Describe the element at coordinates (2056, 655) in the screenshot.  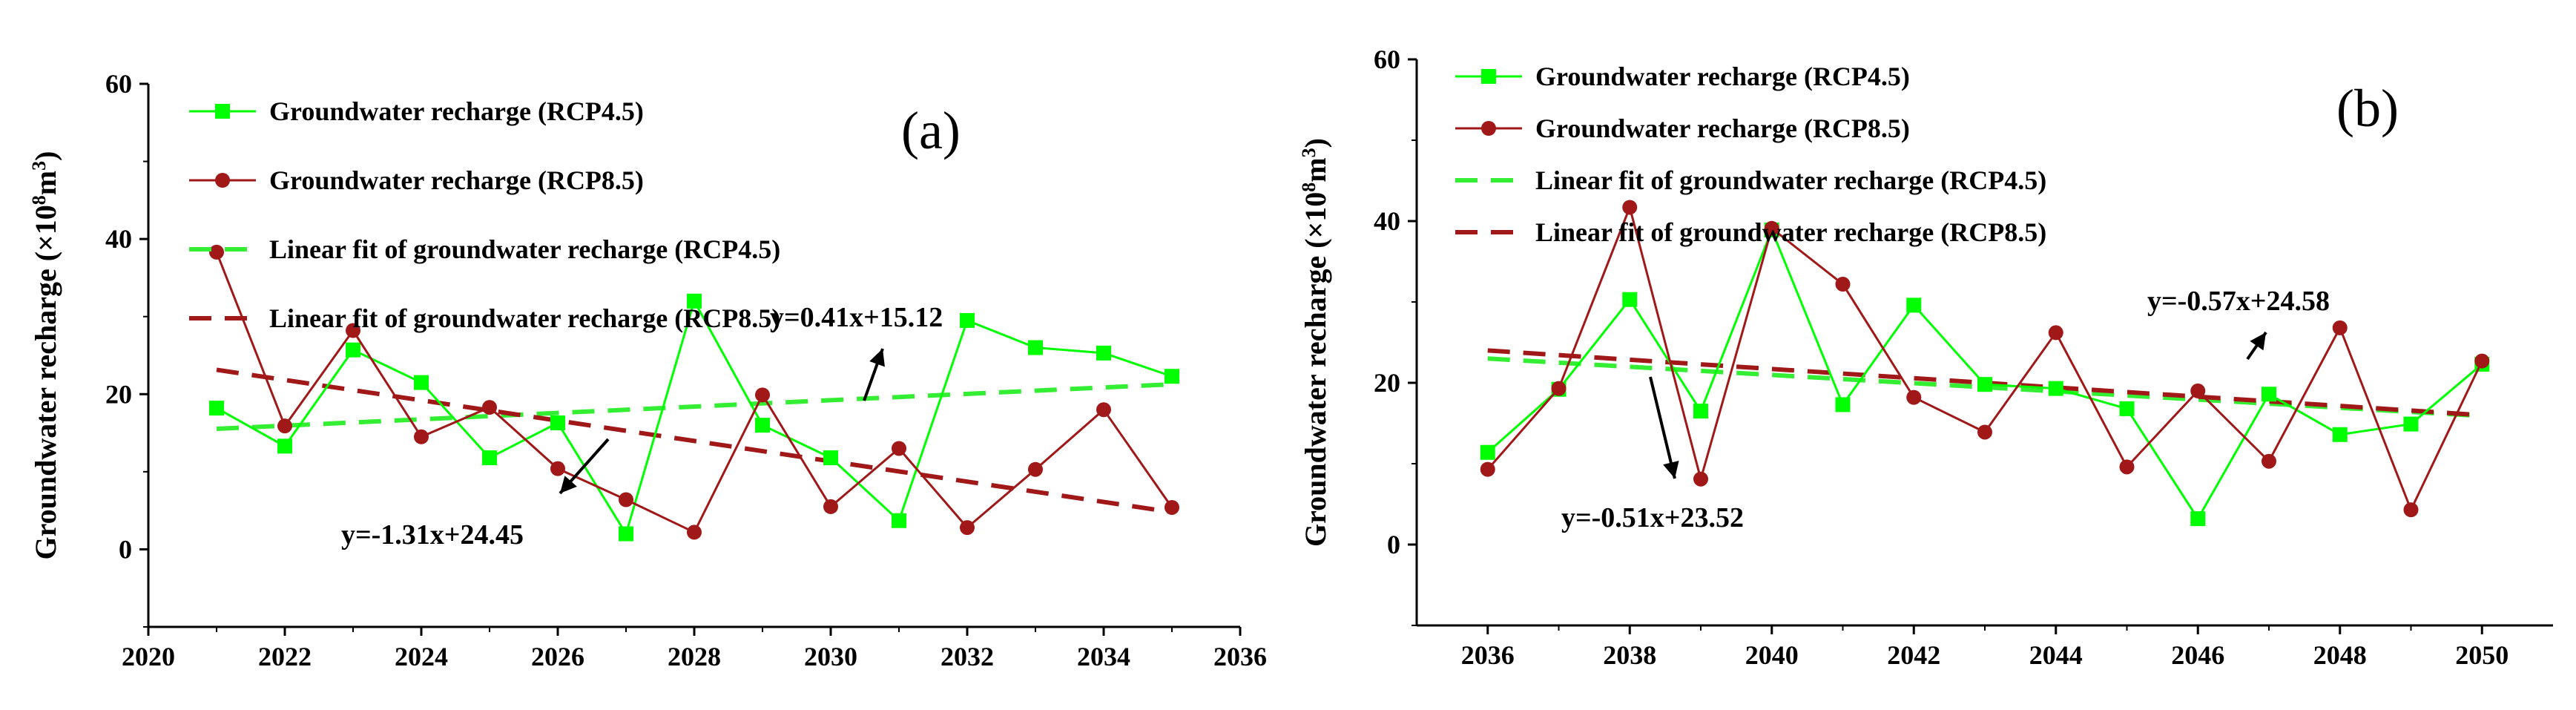
I see `x-tick-label: 2044` at that location.